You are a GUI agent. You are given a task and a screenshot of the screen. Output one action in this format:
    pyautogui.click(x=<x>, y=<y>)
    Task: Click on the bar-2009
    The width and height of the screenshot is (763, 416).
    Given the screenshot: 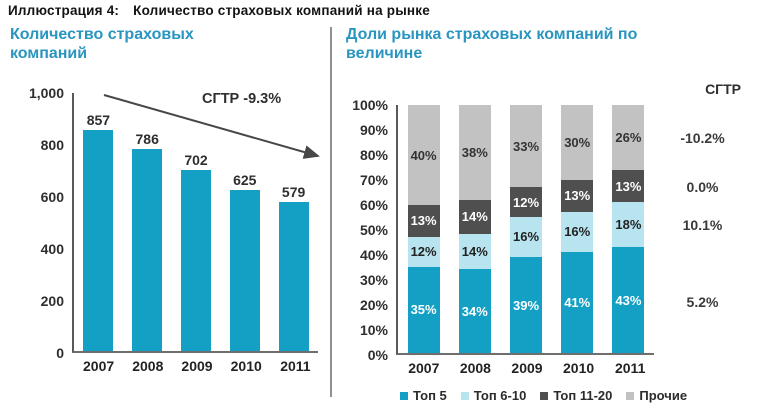 What is the action you would take?
    pyautogui.click(x=195, y=261)
    